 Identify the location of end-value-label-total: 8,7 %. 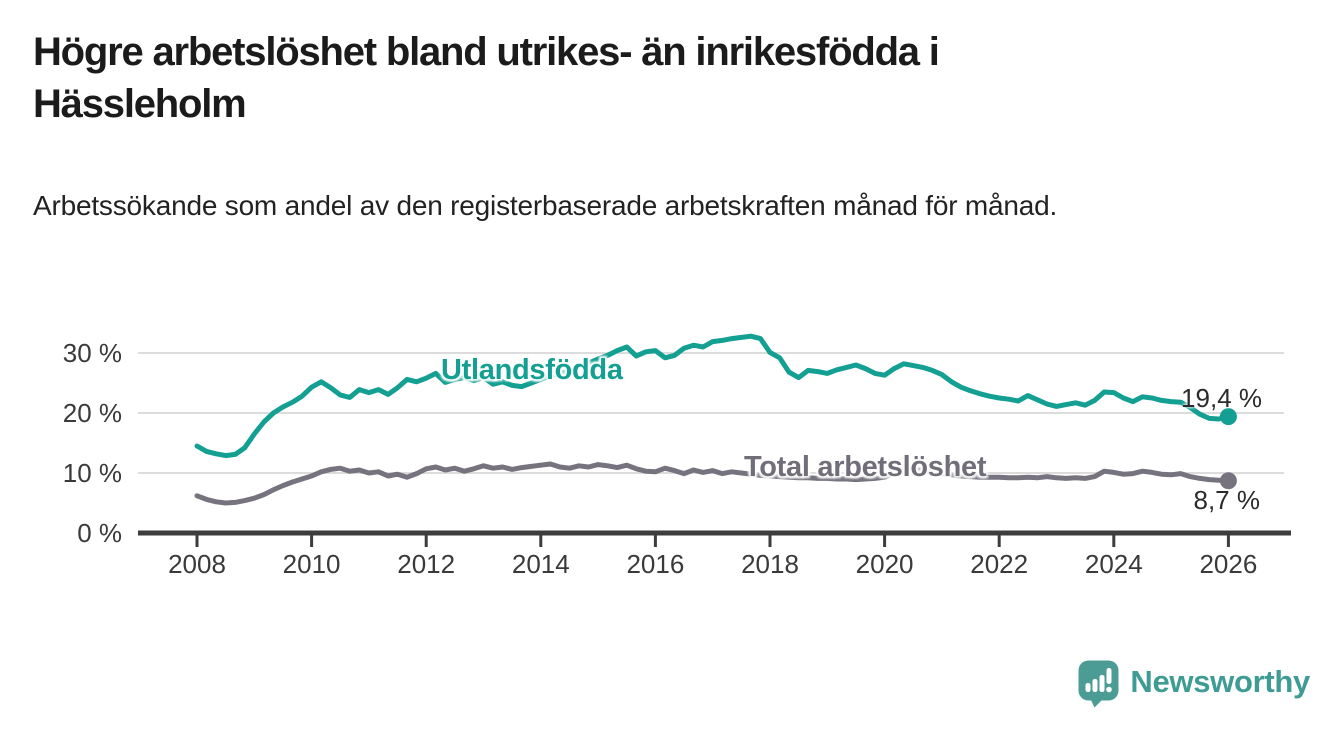
(1227, 500).